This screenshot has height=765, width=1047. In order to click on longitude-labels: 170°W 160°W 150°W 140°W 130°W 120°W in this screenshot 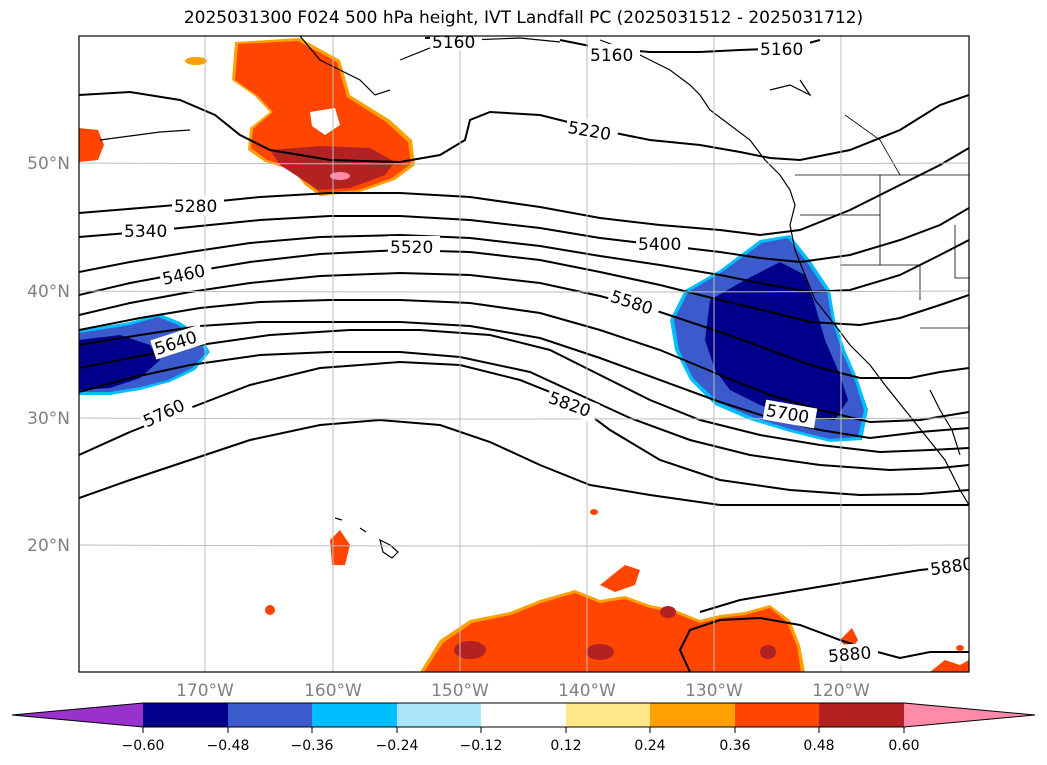, I will do `click(523, 691)`.